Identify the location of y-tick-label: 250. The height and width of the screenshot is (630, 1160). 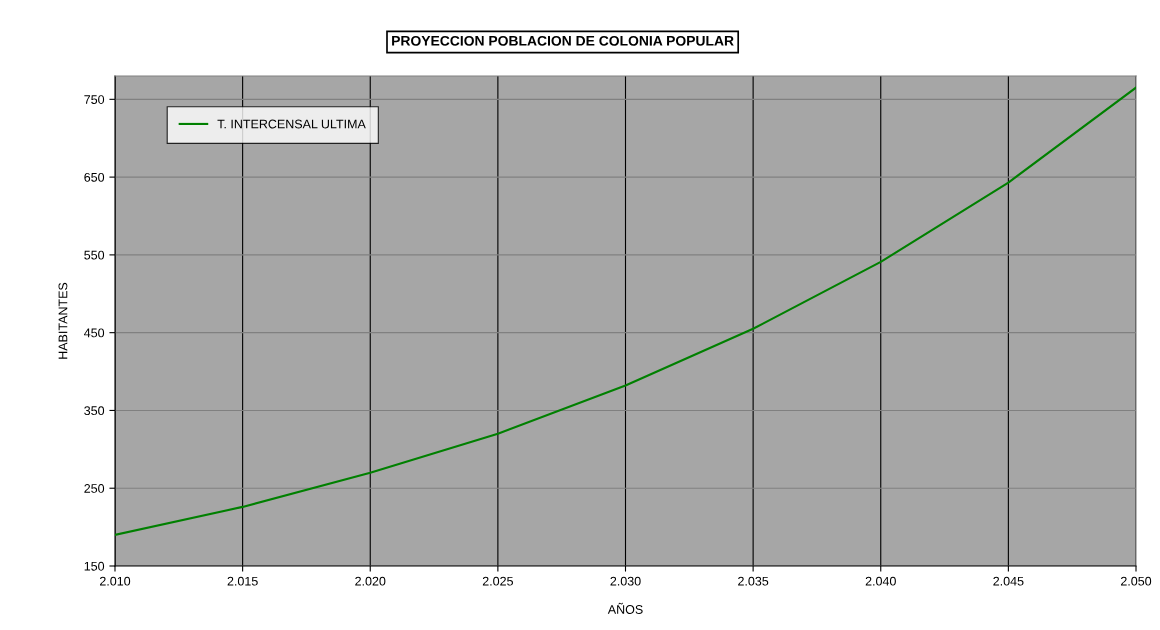
(94, 488).